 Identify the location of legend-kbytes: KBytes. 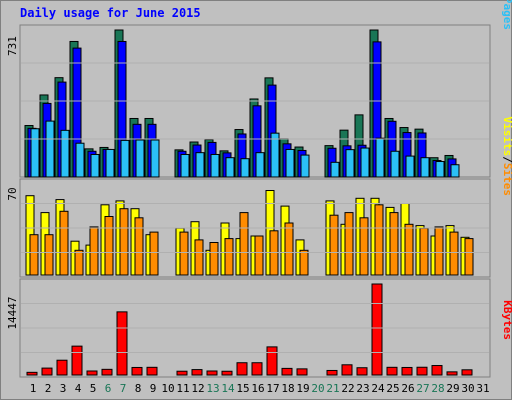
(506, 320).